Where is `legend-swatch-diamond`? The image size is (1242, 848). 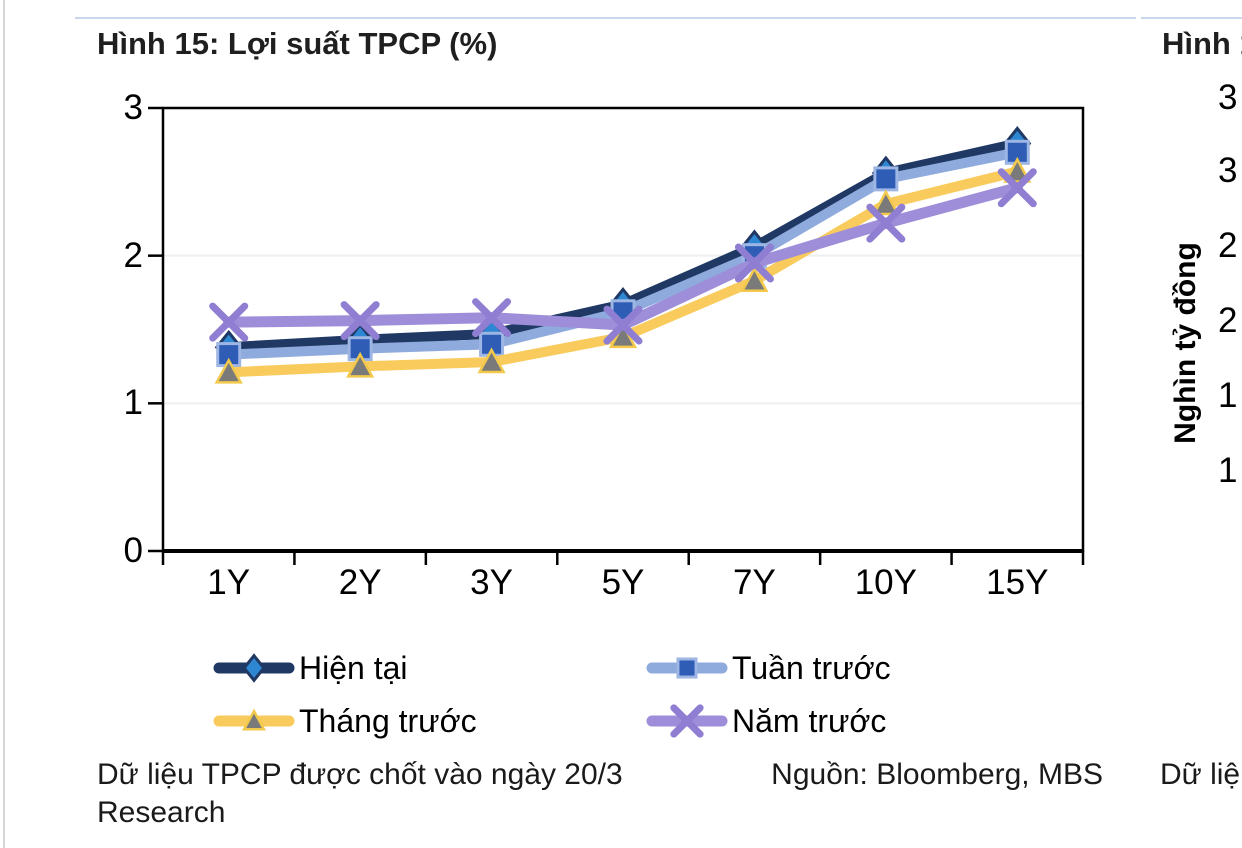
legend-swatch-diamond is located at coordinates (254, 668).